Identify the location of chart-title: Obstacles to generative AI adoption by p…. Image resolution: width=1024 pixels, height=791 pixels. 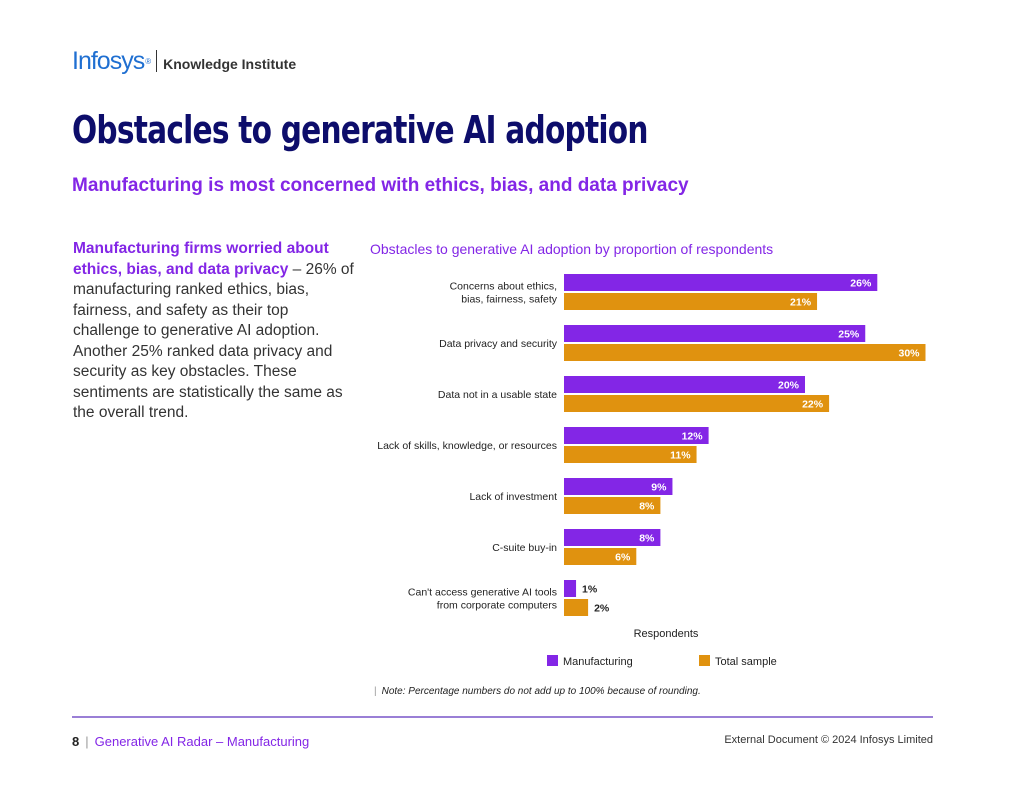
(572, 249).